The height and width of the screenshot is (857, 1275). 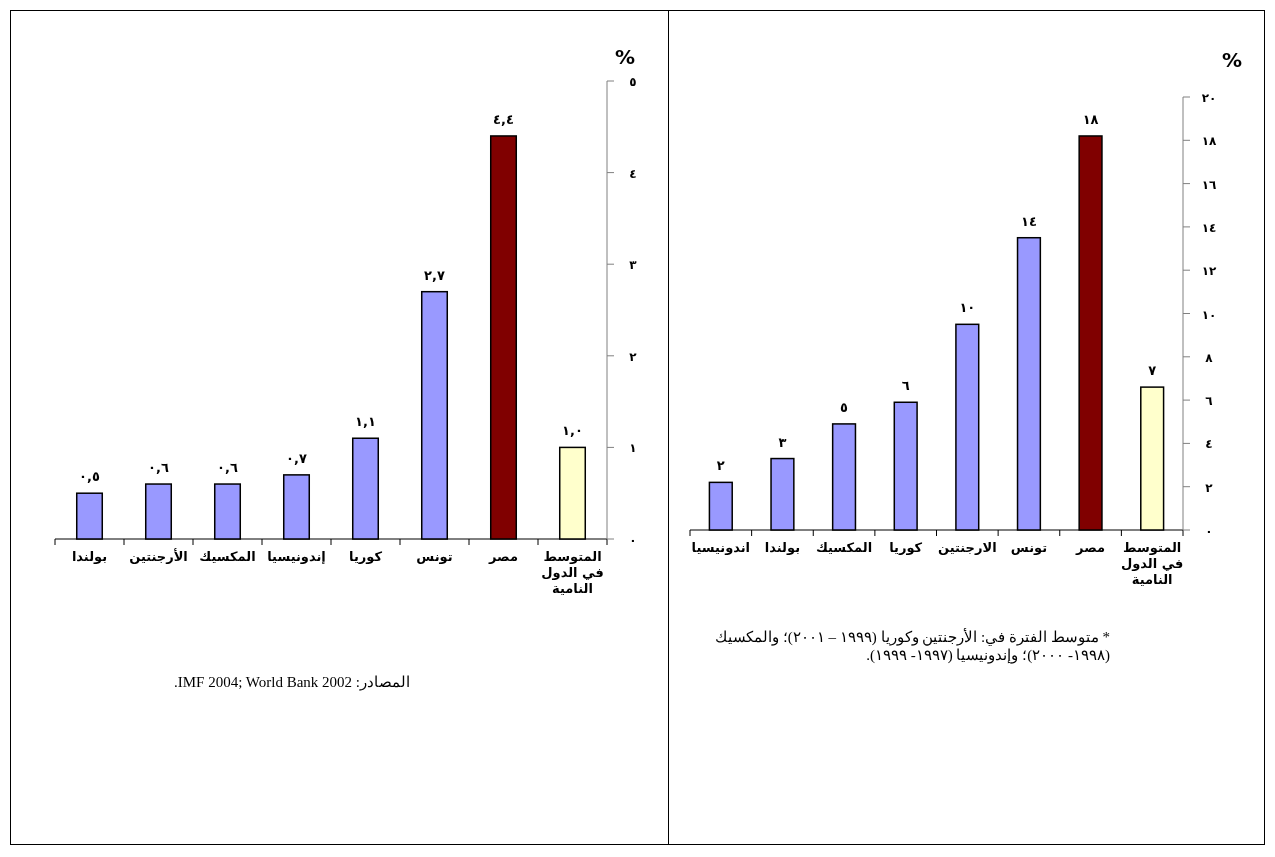 What do you see at coordinates (633, 82) in the screenshot?
I see `y-tick-label: ٥` at bounding box center [633, 82].